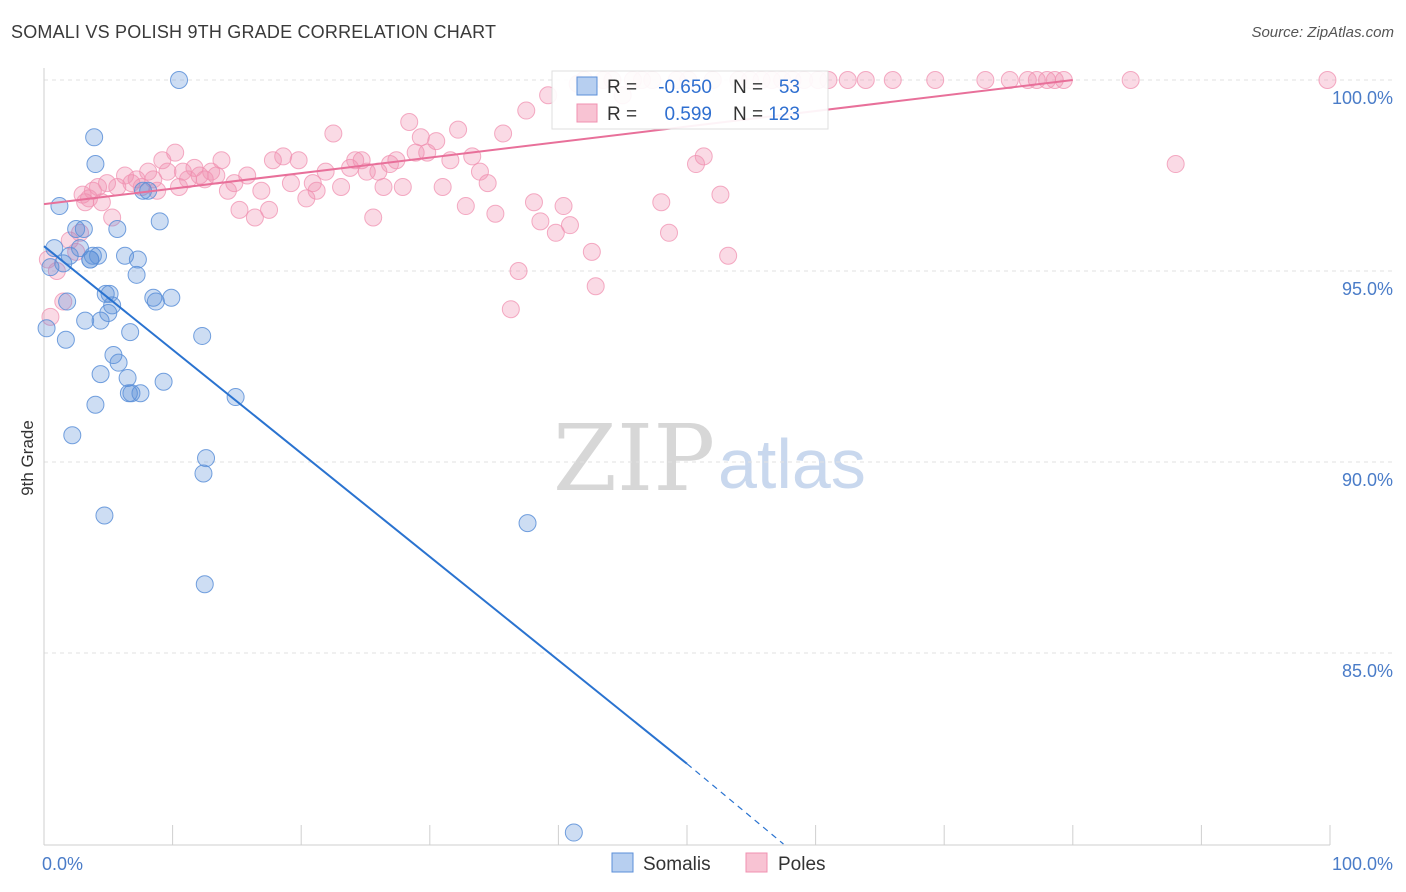 The height and width of the screenshot is (892, 1406). I want to click on y-tick-label: 90.0%, so click(1367, 480).